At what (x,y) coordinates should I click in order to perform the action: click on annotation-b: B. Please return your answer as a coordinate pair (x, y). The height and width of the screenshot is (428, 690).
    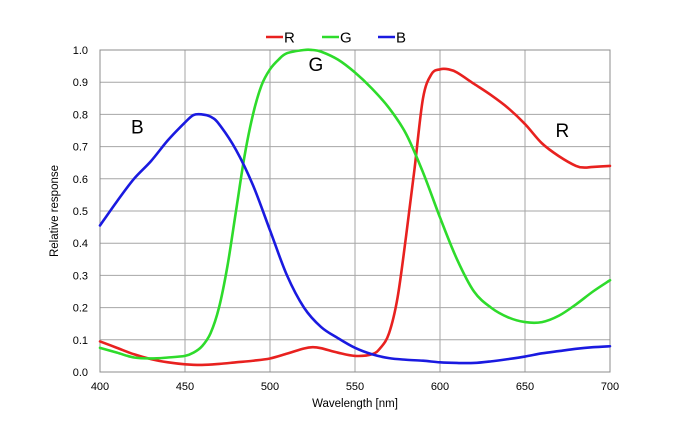
    Looking at the image, I should click on (137, 128).